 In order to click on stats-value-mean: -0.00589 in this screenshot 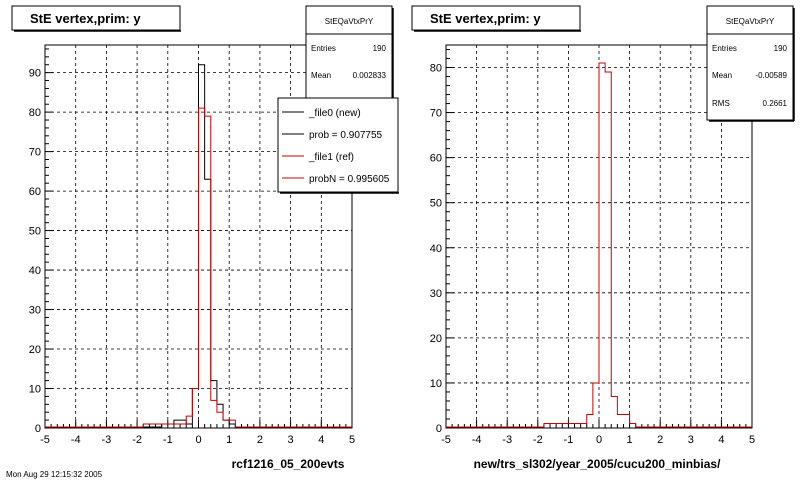, I will do `click(771, 75)`.